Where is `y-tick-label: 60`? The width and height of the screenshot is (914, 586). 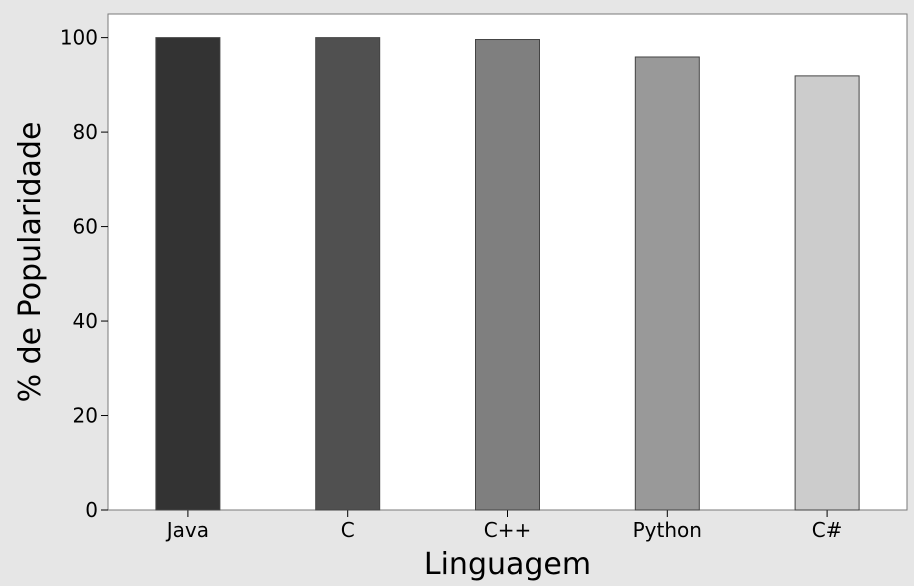
y-tick-label: 60 is located at coordinates (85, 227).